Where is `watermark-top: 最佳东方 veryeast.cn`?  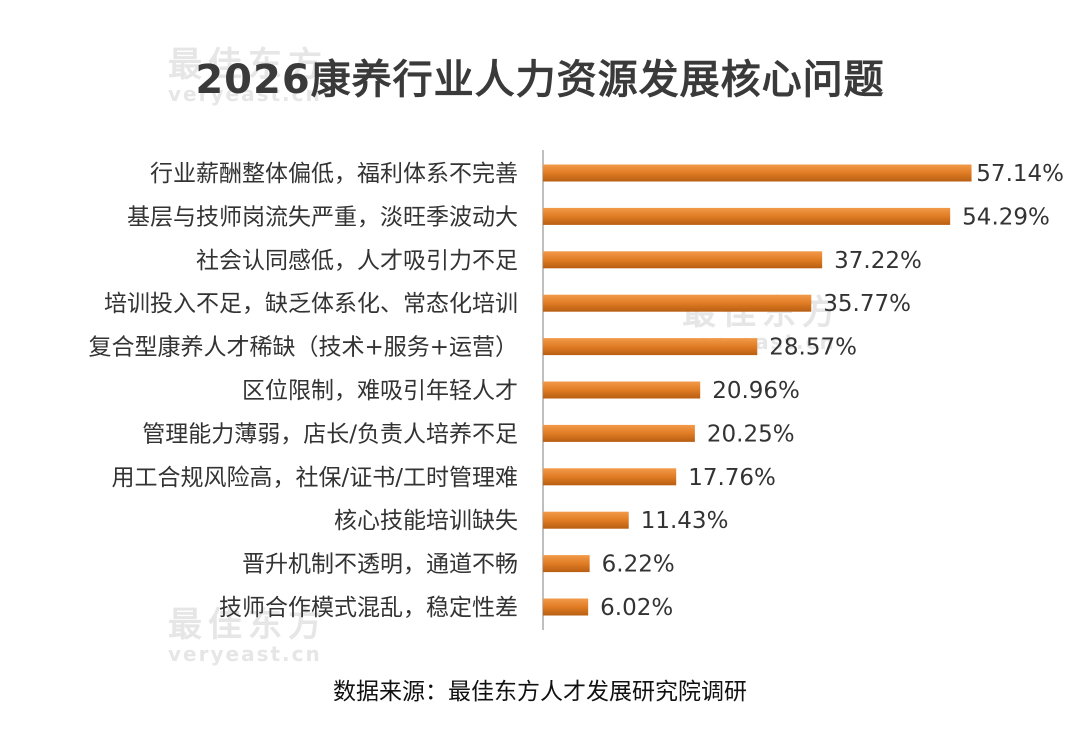 watermark-top: 最佳东方 veryeast.cn is located at coordinates (248, 76).